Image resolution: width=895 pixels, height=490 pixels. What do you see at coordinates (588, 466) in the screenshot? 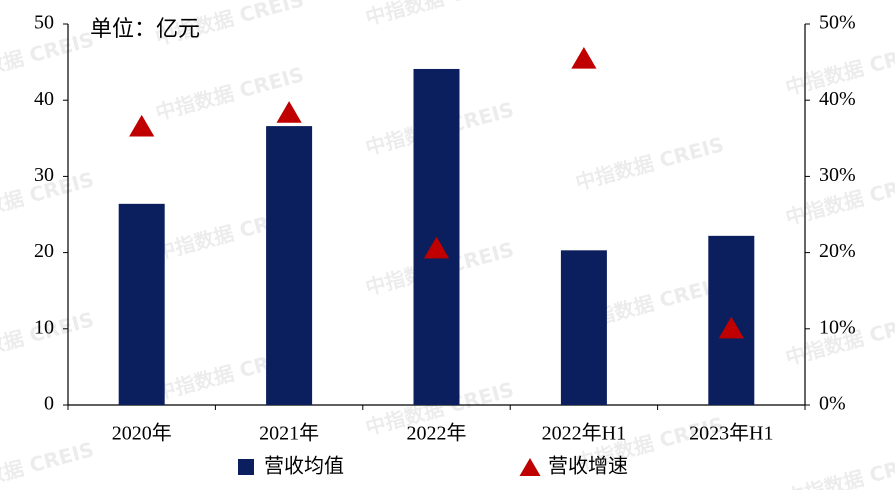
I see `legend-label: 营收增速` at bounding box center [588, 466].